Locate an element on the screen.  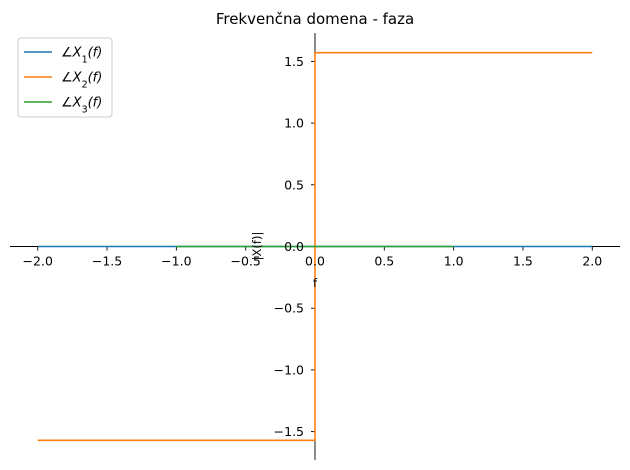
legend-label: ∠X1(f) is located at coordinates (81, 56).